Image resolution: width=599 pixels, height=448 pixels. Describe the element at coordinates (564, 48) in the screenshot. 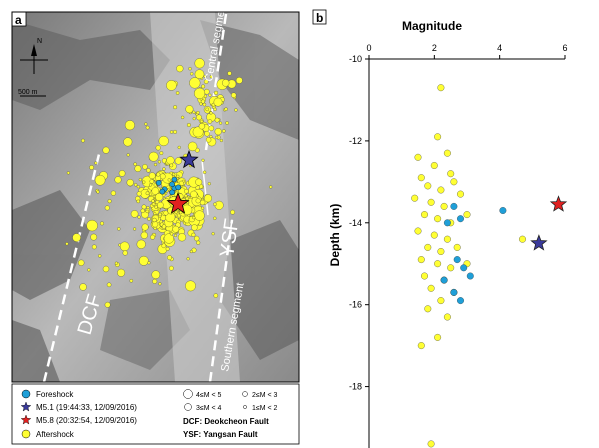

I see `x-tick-label: 6` at that location.